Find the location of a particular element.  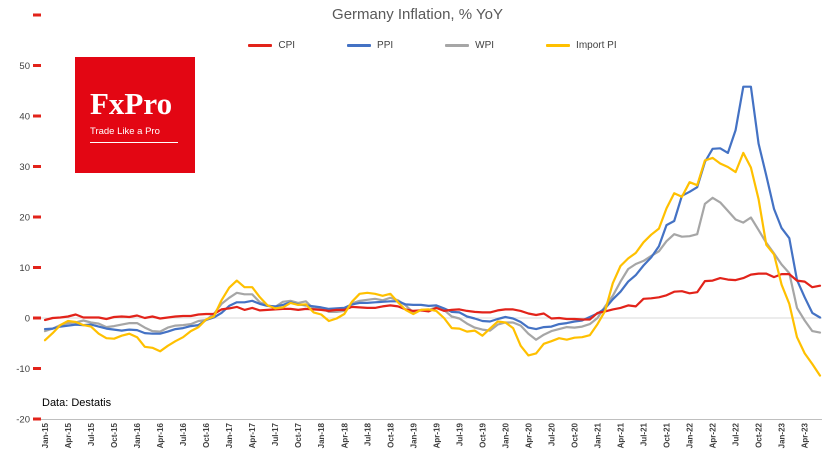

legend-label-import-pi: Import PI is located at coordinates (596, 45).